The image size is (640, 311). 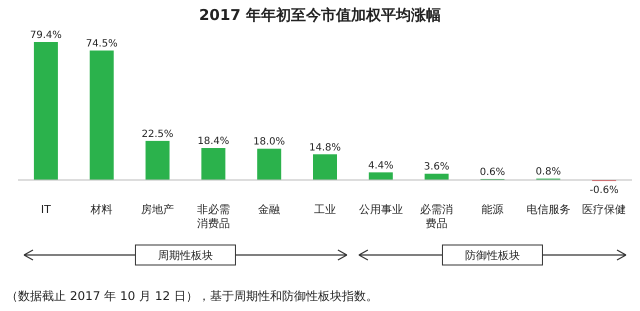 What do you see at coordinates (493, 172) in the screenshot?
I see `data-label: 0.6%` at bounding box center [493, 172].